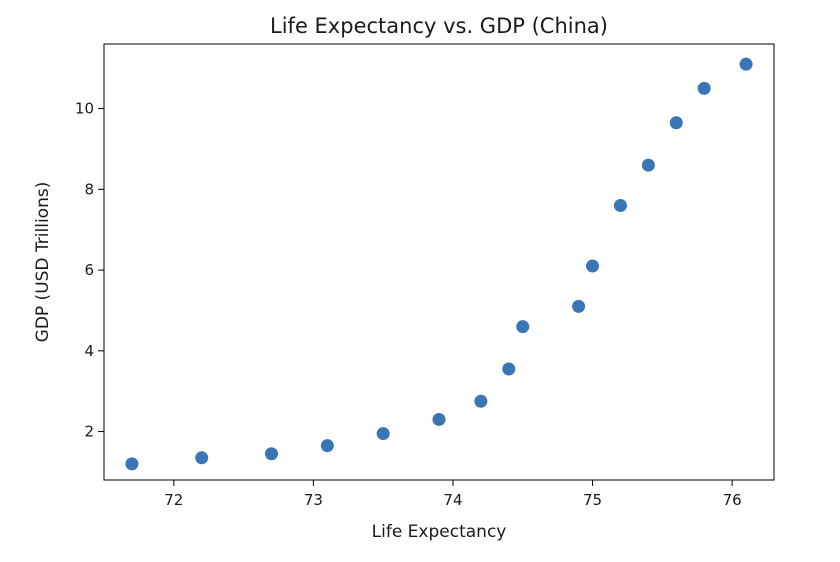  What do you see at coordinates (313, 500) in the screenshot?
I see `x-tick-label: 73` at bounding box center [313, 500].